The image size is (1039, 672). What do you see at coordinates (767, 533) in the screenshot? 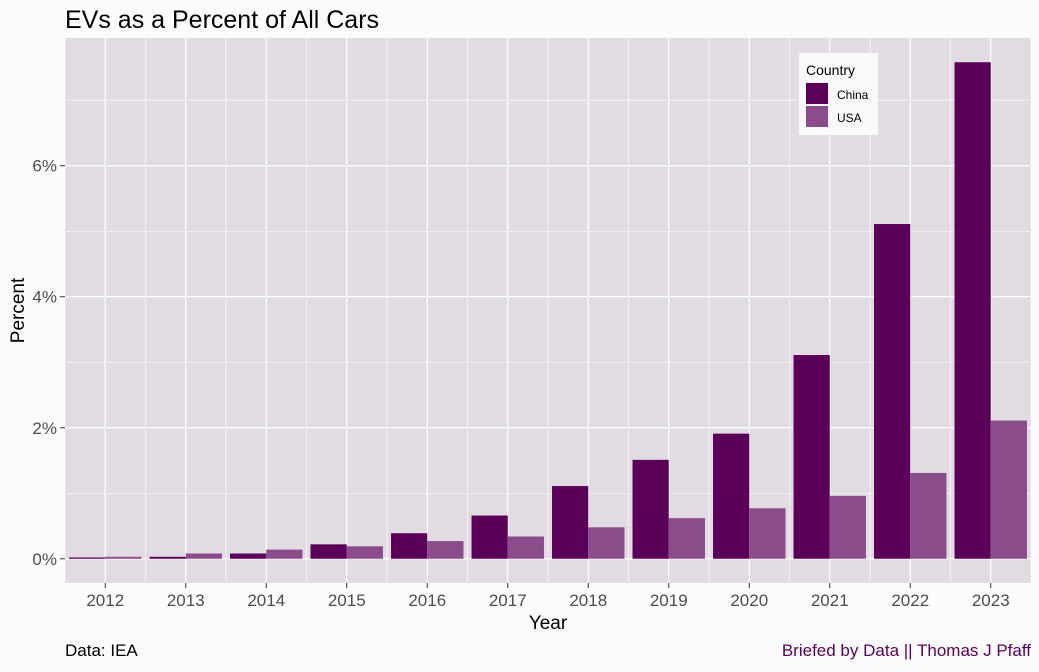
I see `bar-usa-2020` at bounding box center [767, 533].